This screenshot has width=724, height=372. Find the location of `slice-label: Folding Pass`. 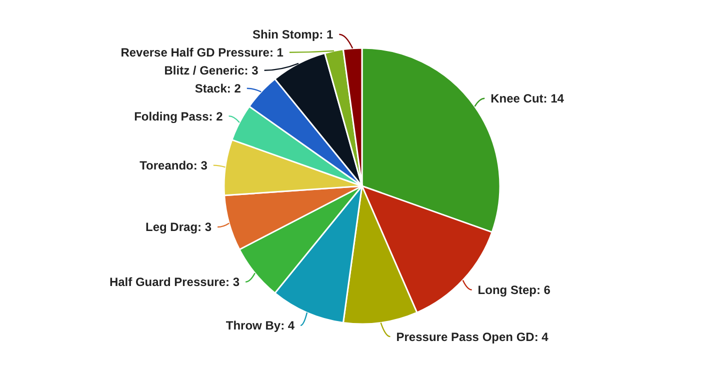

slice-label: Folding Pass is located at coordinates (172, 116).